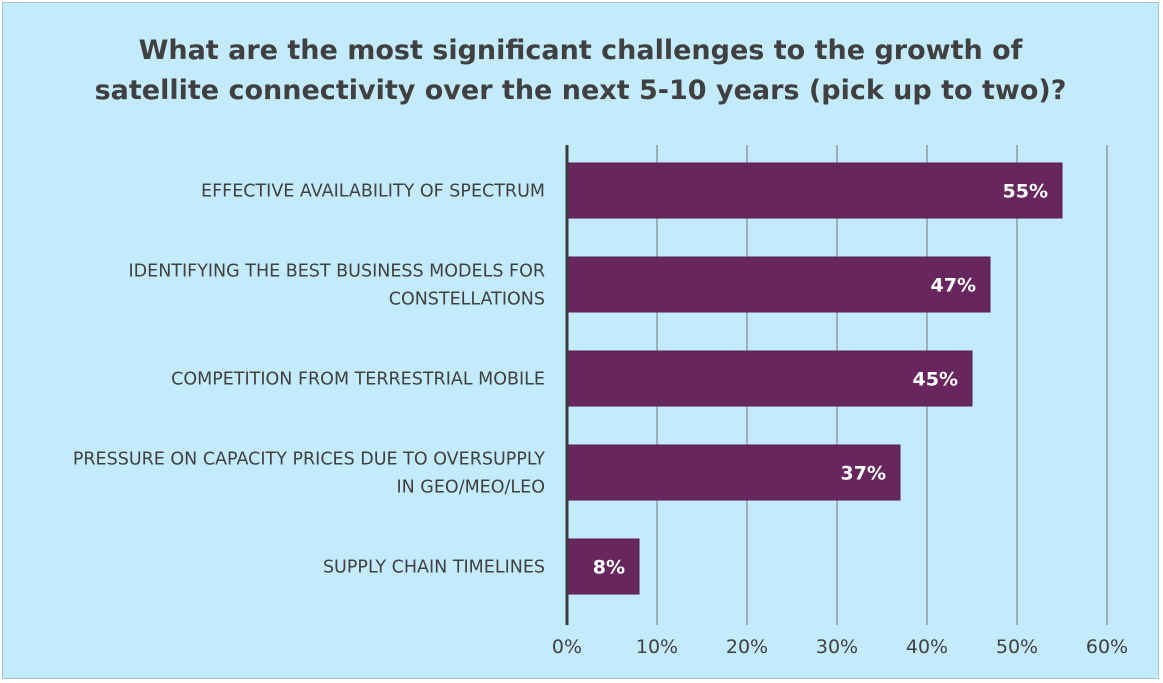 The image size is (1163, 683). I want to click on category-label: EFFECTIVE AVAILABILITY OF SPECTRUM, so click(373, 192).